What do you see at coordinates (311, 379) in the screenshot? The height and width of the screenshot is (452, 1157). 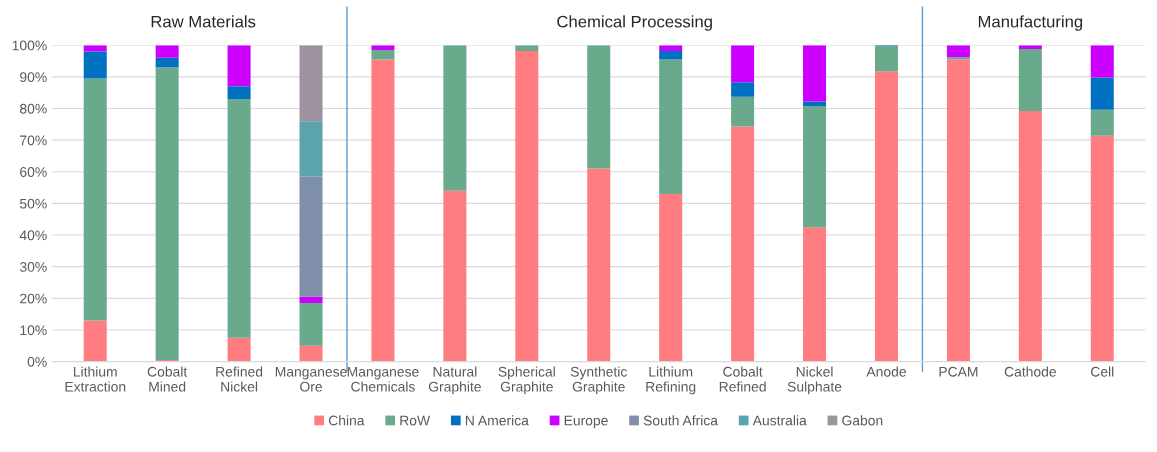 I see `x-tick-label: Manganese Ore` at bounding box center [311, 379].